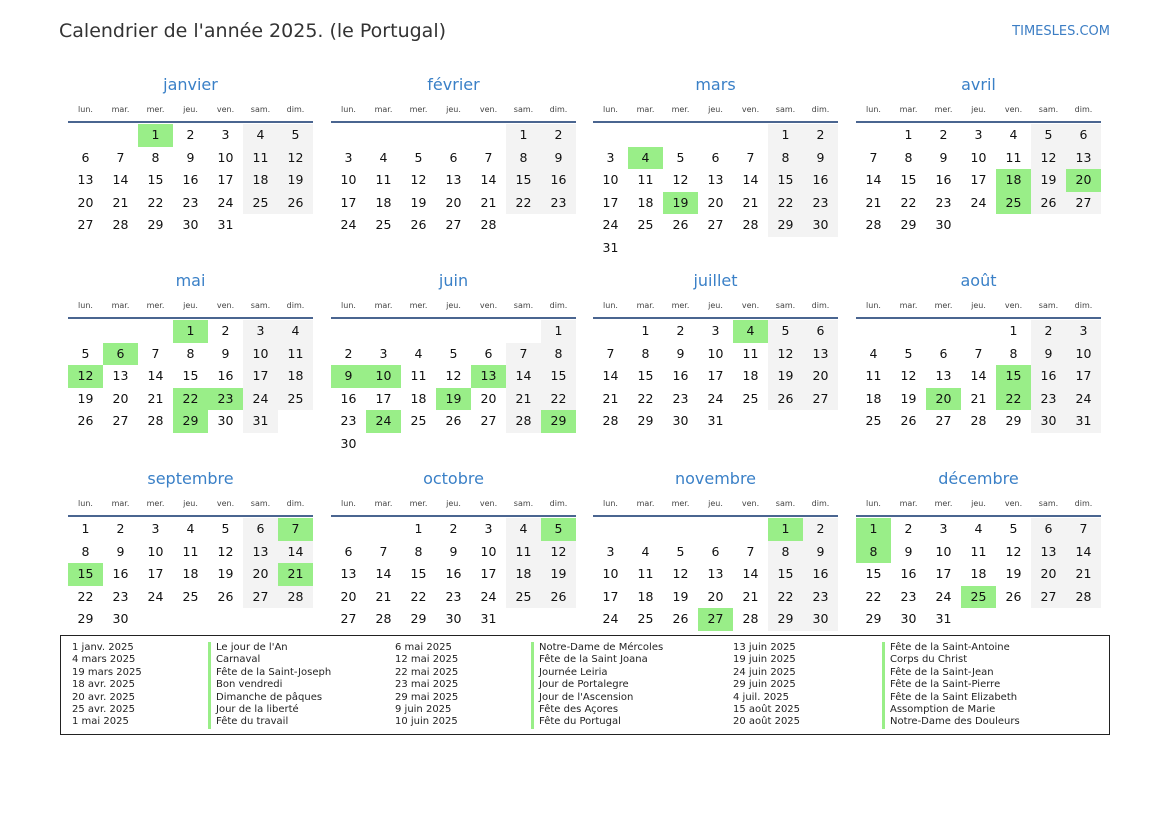 This screenshot has width=1169, height=827. What do you see at coordinates (85, 376) in the screenshot?
I see `holiday-day: 12` at bounding box center [85, 376].